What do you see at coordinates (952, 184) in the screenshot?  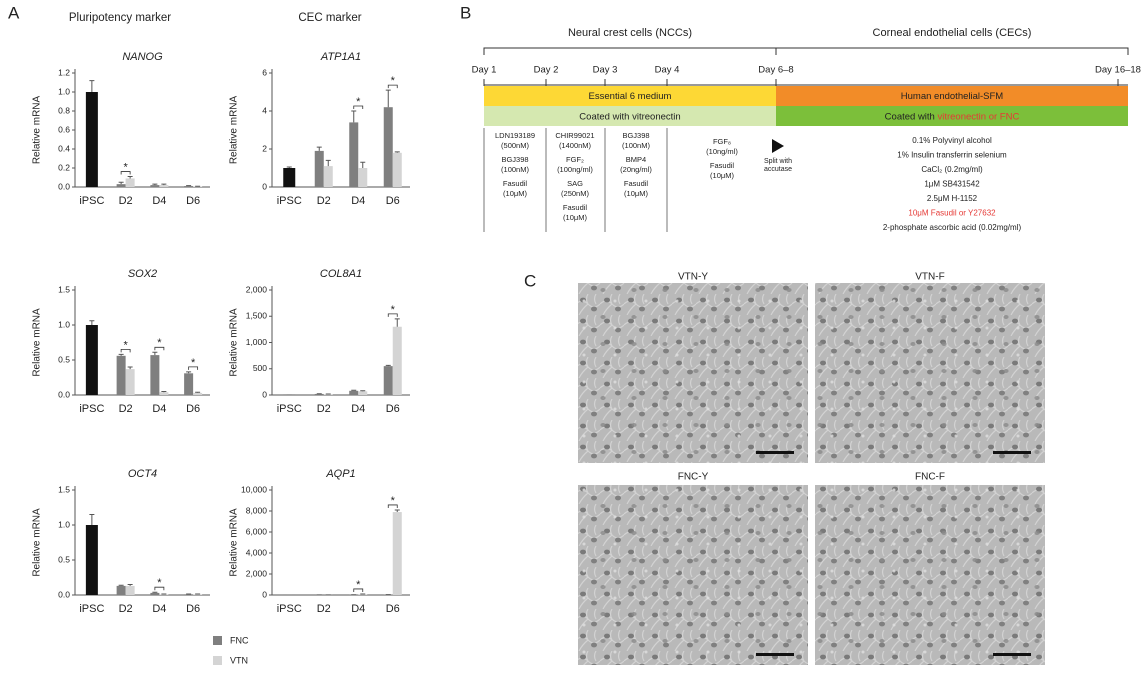 I see `reagent: 1μM SB431542` at bounding box center [952, 184].